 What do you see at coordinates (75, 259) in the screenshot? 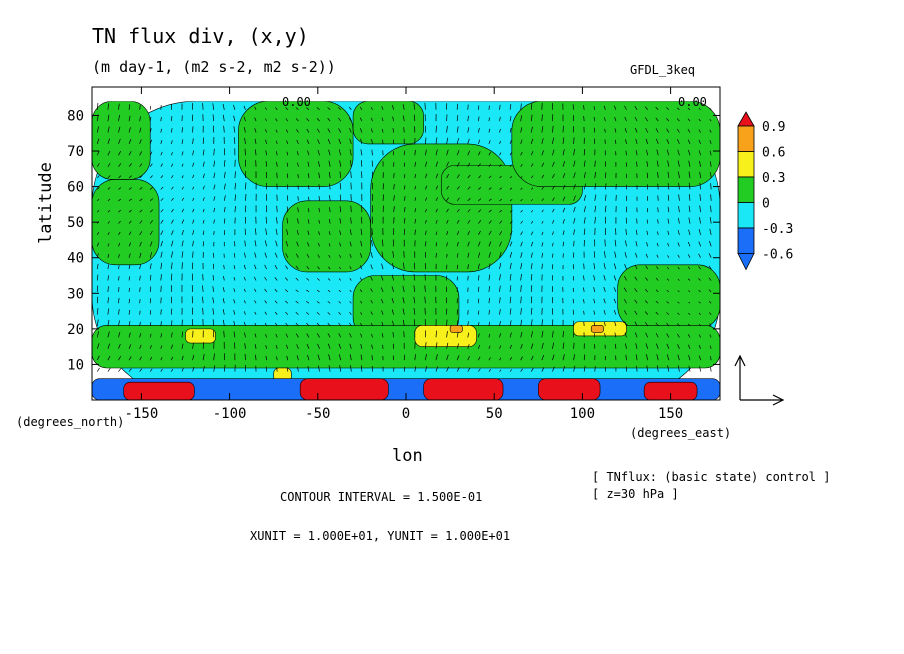
I see `y-tick-label: 40` at bounding box center [75, 259].